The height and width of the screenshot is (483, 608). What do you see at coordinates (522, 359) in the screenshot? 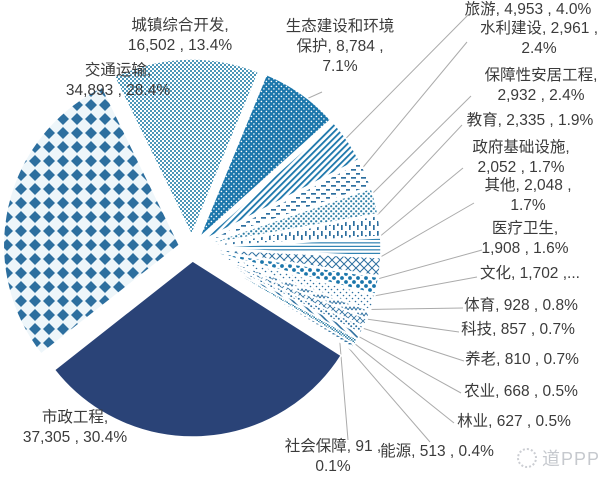
I see `slice-label-12: 养老, 810 , 0.7%` at bounding box center [522, 359].